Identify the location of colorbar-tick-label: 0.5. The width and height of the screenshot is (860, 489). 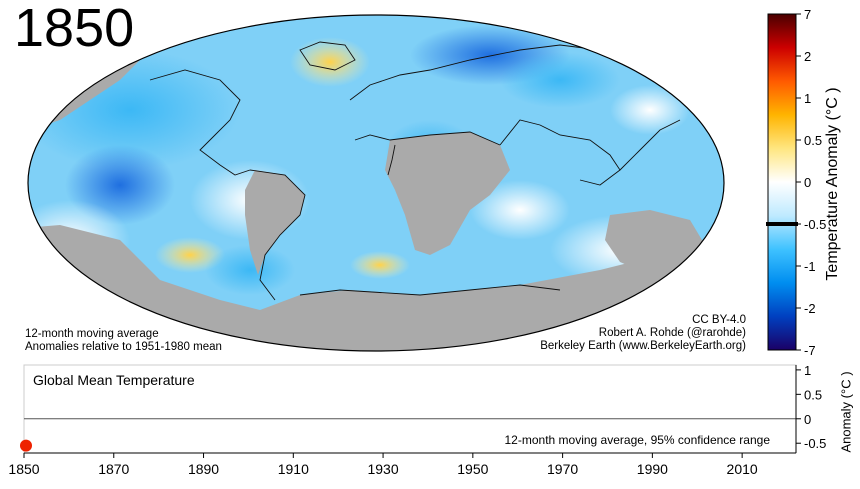
(813, 140).